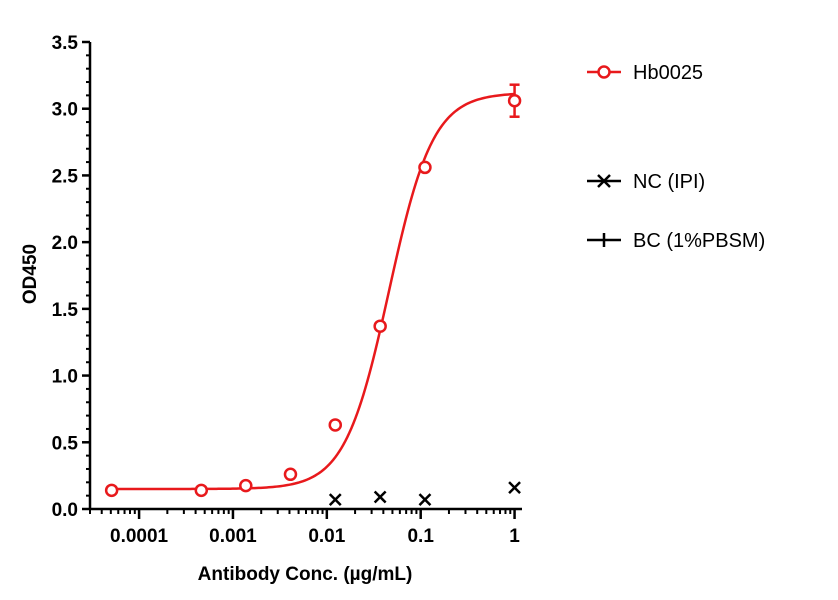  What do you see at coordinates (305, 527) in the screenshot?
I see `x-axis: 0.0001 0.001 0.01 0.1 1` at bounding box center [305, 527].